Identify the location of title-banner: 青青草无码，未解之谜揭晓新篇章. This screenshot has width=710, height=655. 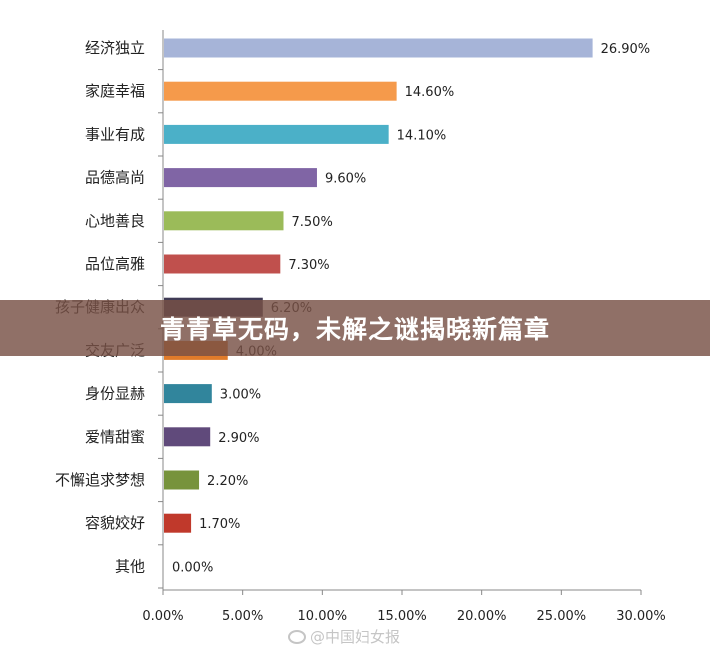
(355, 328).